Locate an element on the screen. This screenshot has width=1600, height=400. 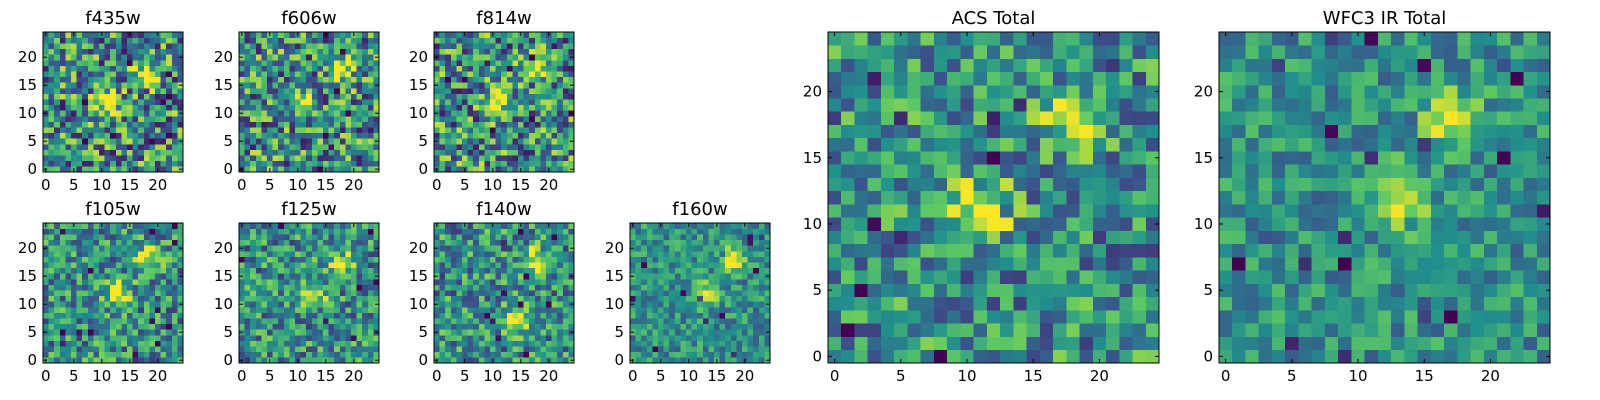
y-tick-label: 10 is located at coordinates (418, 113).